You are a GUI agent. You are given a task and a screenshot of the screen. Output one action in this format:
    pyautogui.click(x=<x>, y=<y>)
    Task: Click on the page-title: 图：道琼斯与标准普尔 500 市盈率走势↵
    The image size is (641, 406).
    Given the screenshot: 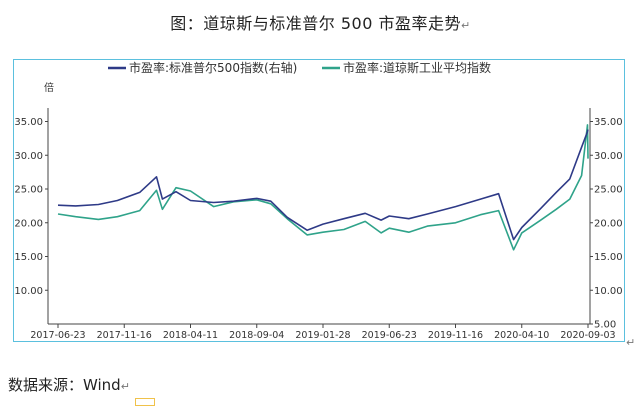 What is the action you would take?
    pyautogui.click(x=320, y=22)
    